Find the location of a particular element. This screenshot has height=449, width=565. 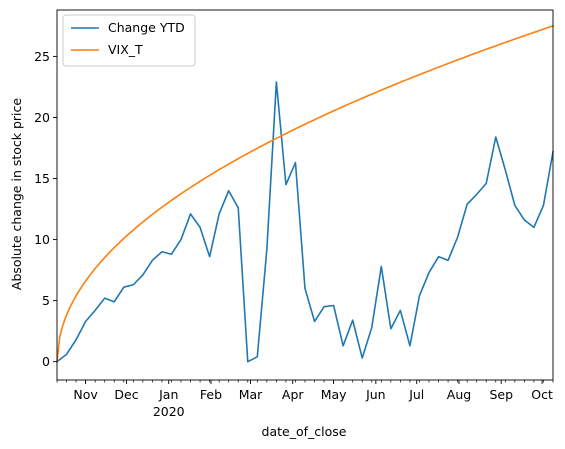

x-tick-label: Feb is located at coordinates (211, 394).